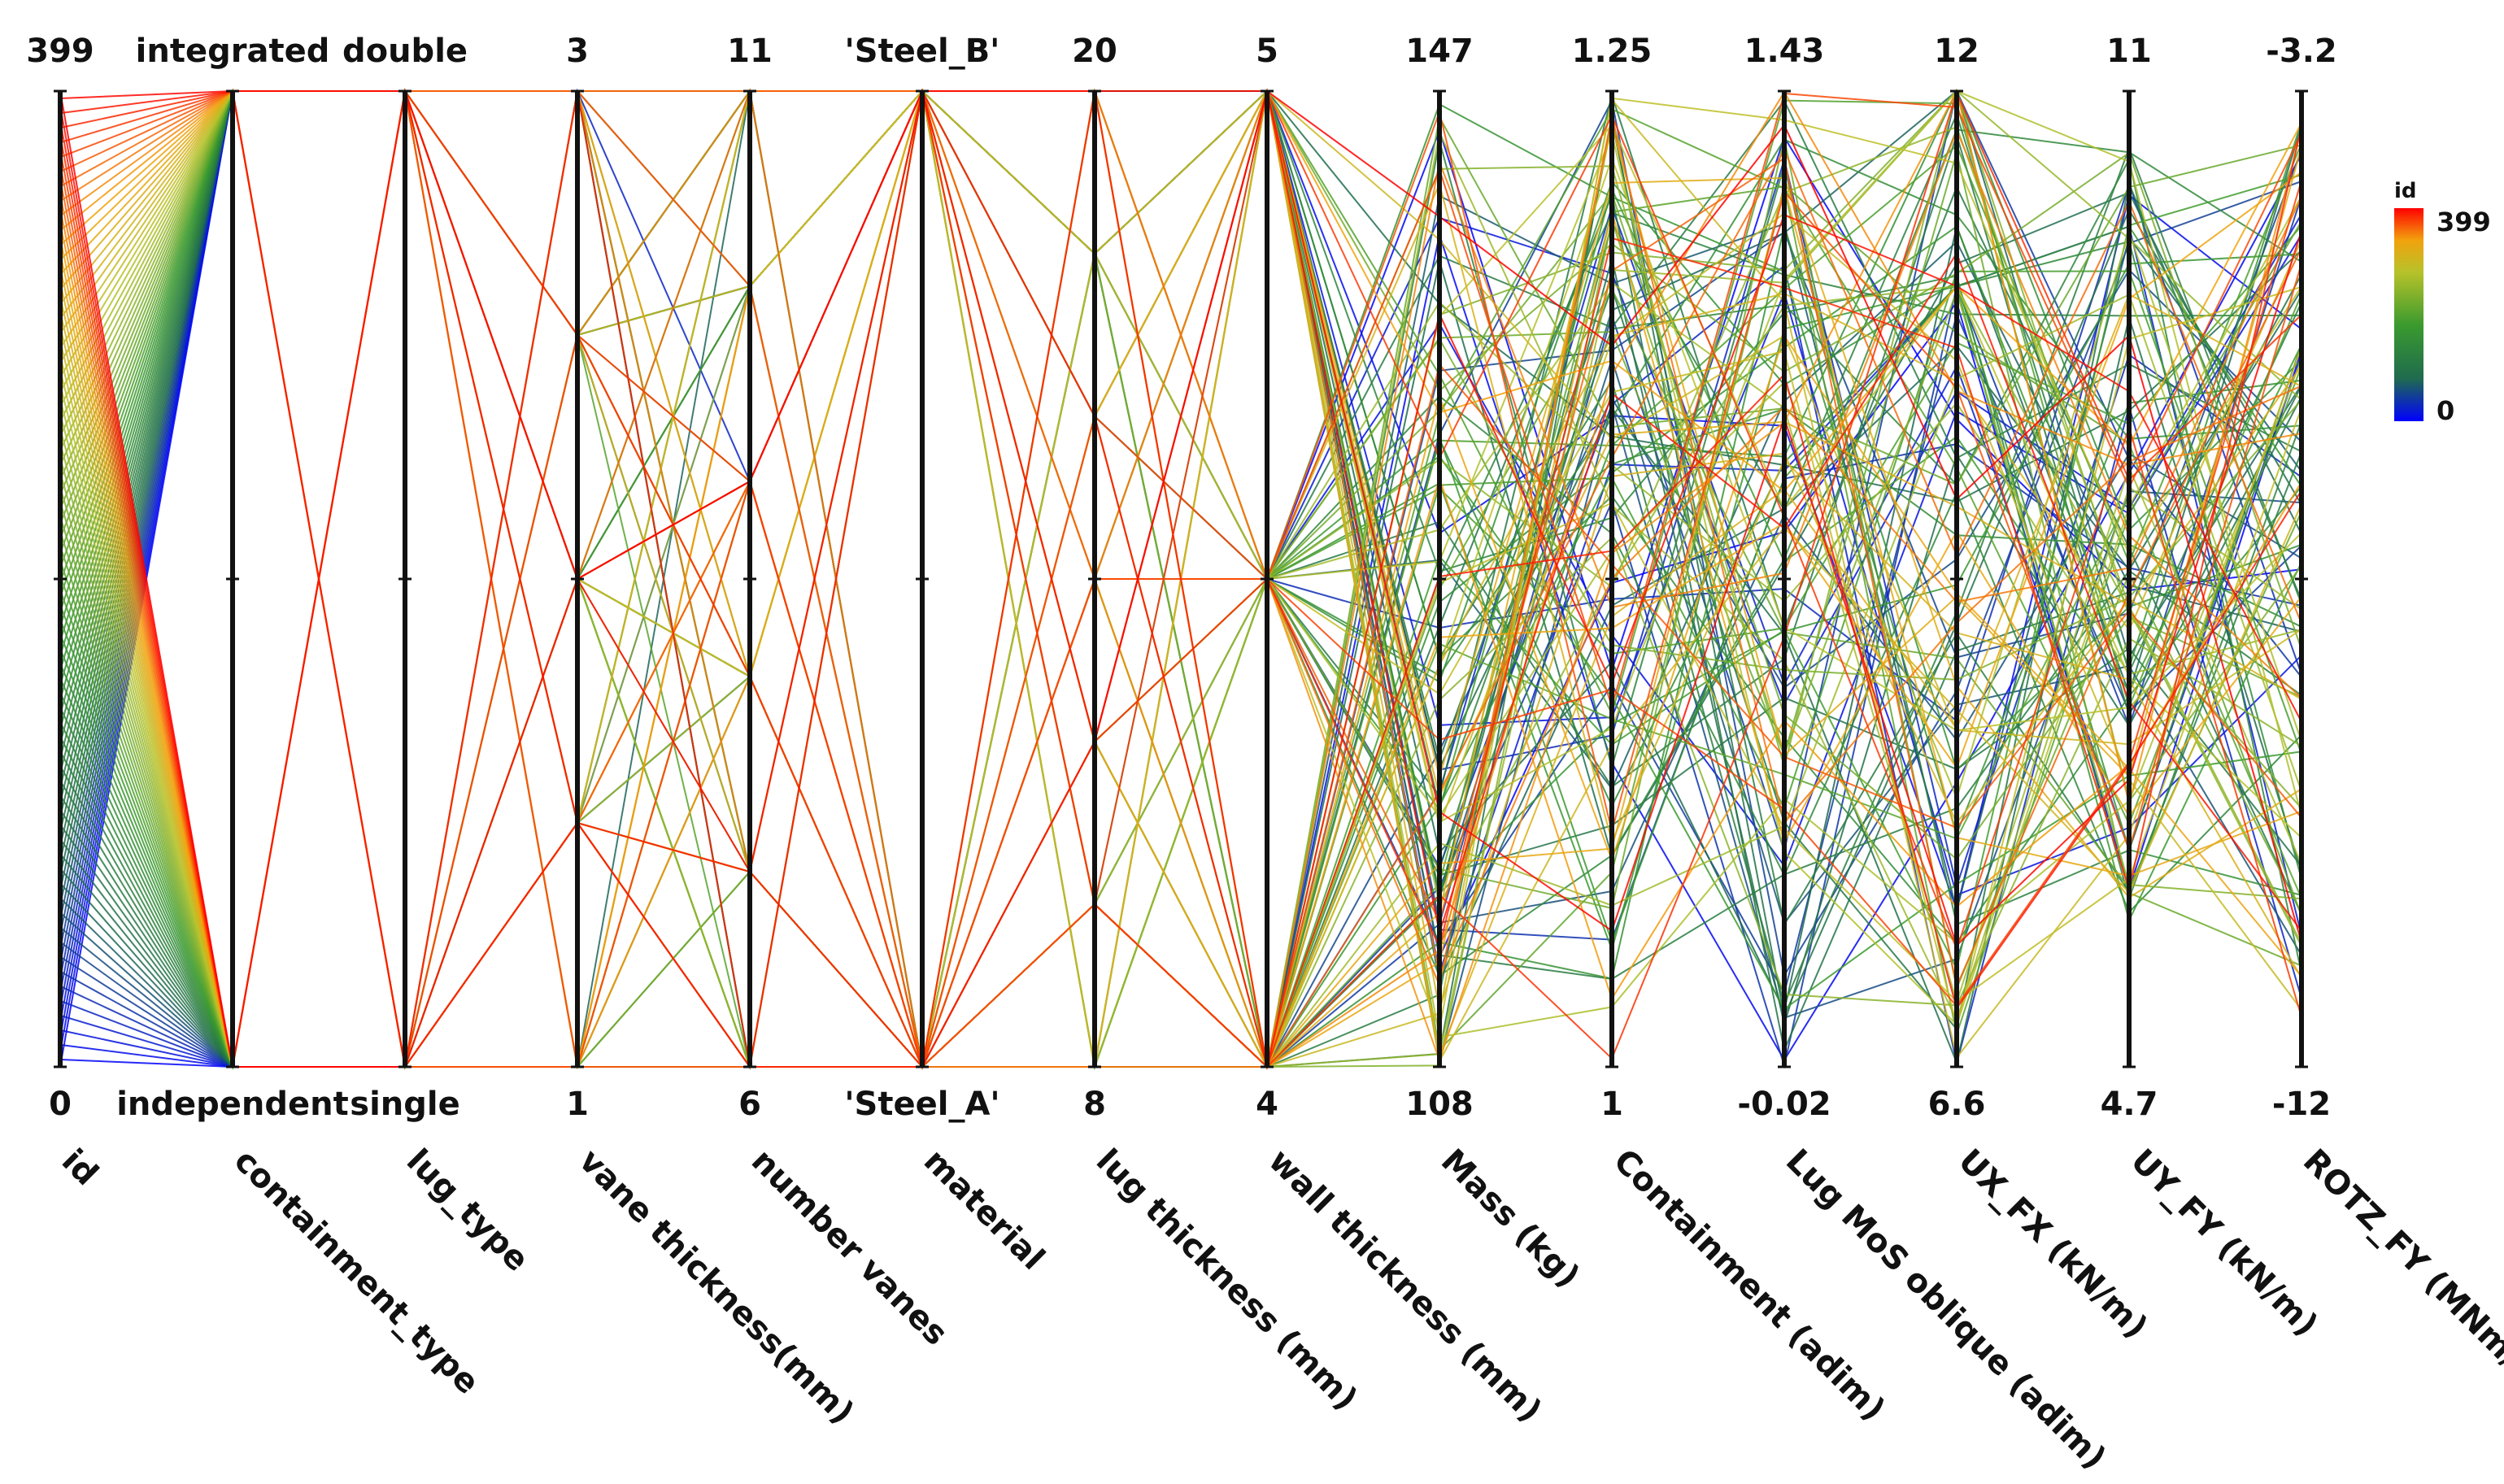  Describe the element at coordinates (1784, 51) in the screenshot. I see `axis-top-label: 1.43` at that location.